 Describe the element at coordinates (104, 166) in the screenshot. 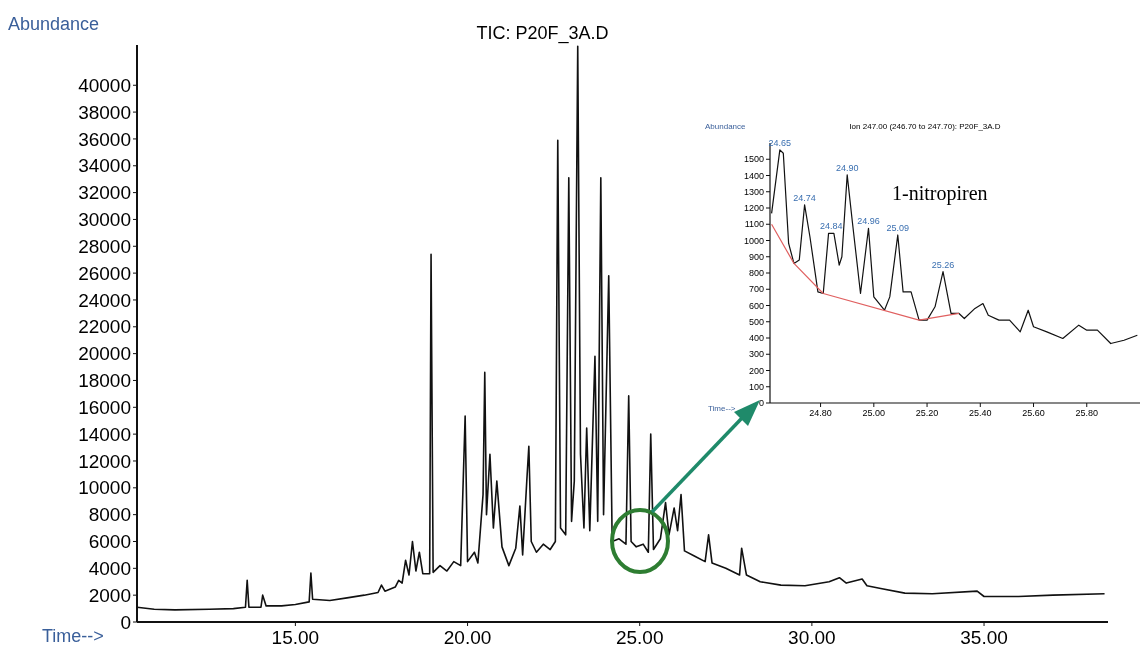

I see `y-tick-label: 34000` at that location.